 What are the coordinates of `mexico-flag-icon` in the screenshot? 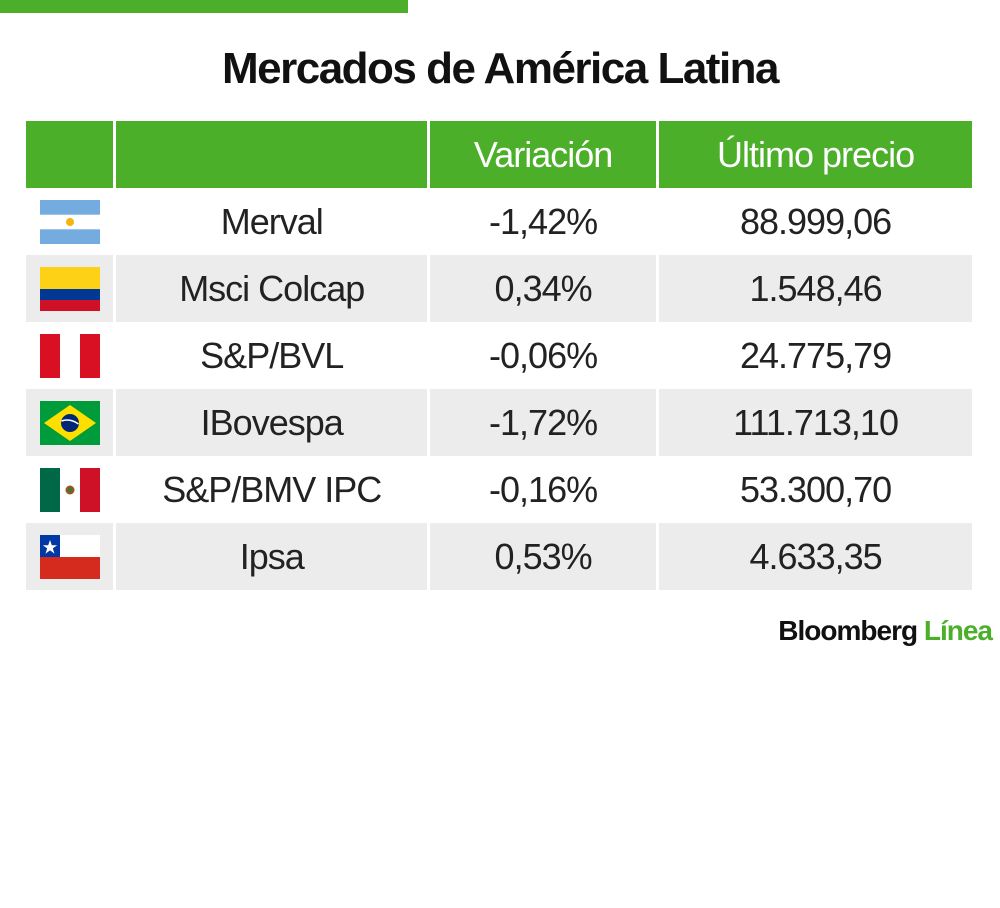 It's located at (69, 490).